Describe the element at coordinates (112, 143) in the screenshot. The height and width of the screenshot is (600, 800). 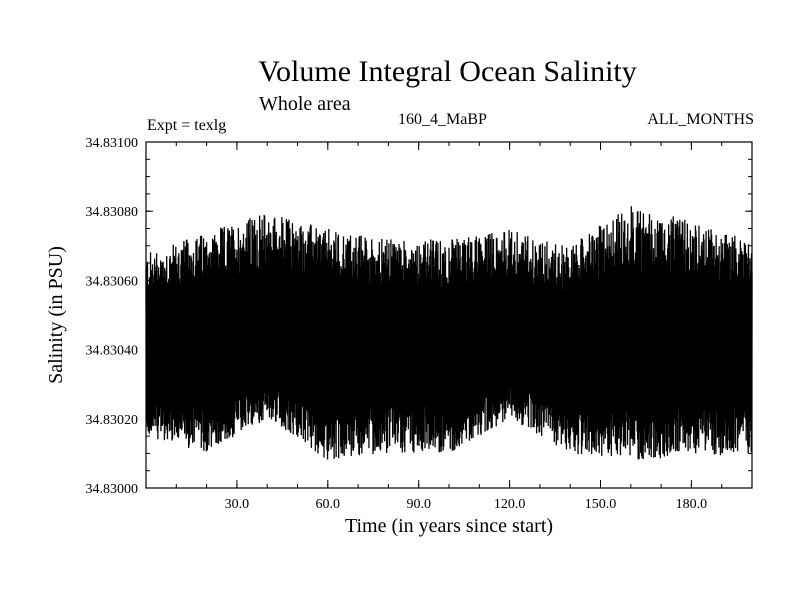
I see `y-tick-label: 34.83100` at that location.